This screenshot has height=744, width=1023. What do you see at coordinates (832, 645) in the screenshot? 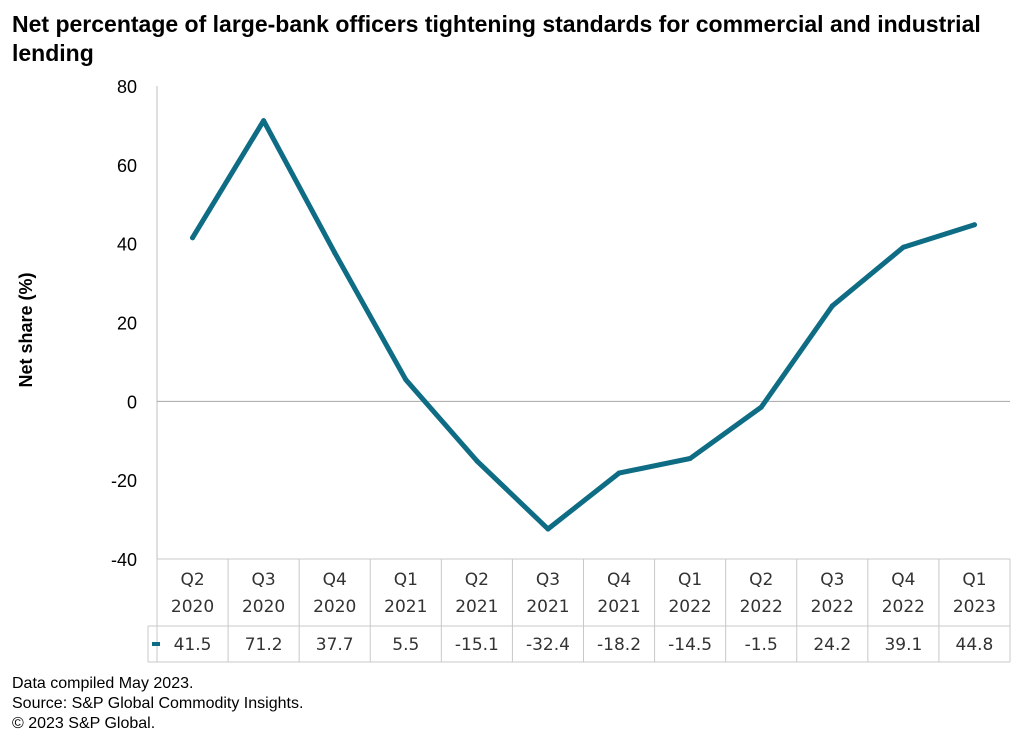
I see `data-table-value: 24.2` at bounding box center [832, 645].